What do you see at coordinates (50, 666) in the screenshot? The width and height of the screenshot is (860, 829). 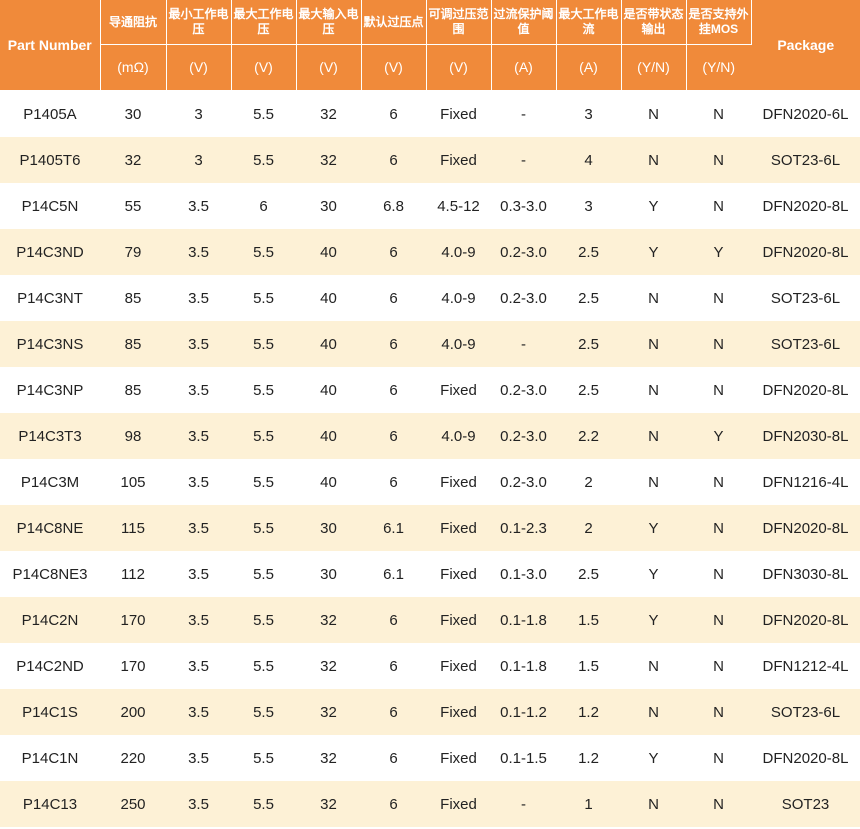 I see `part-number-cell: P14C2ND` at bounding box center [50, 666].